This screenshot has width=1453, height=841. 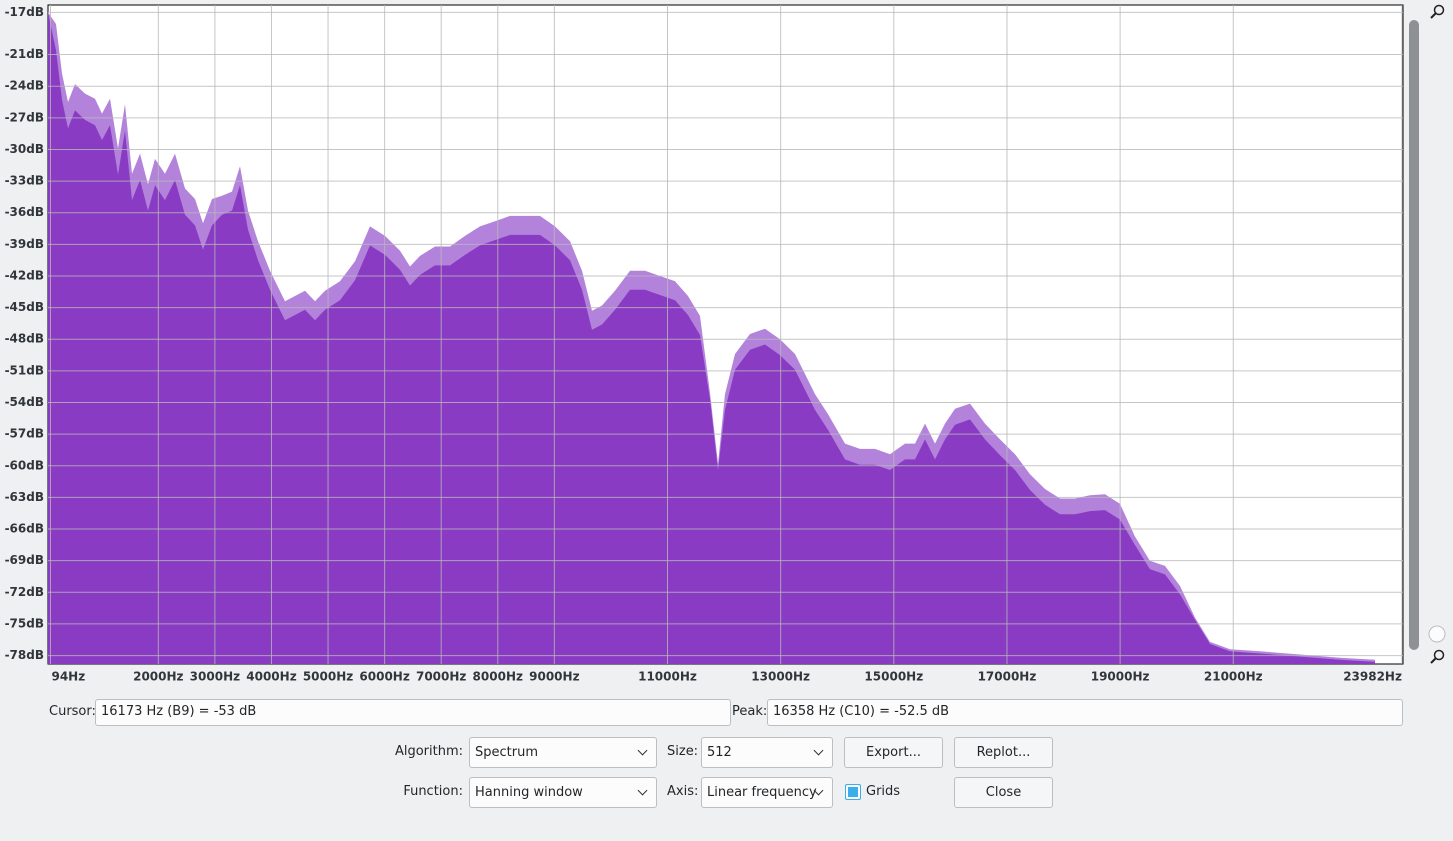 I want to click on y-tick-label: -27dB, so click(x=24, y=117).